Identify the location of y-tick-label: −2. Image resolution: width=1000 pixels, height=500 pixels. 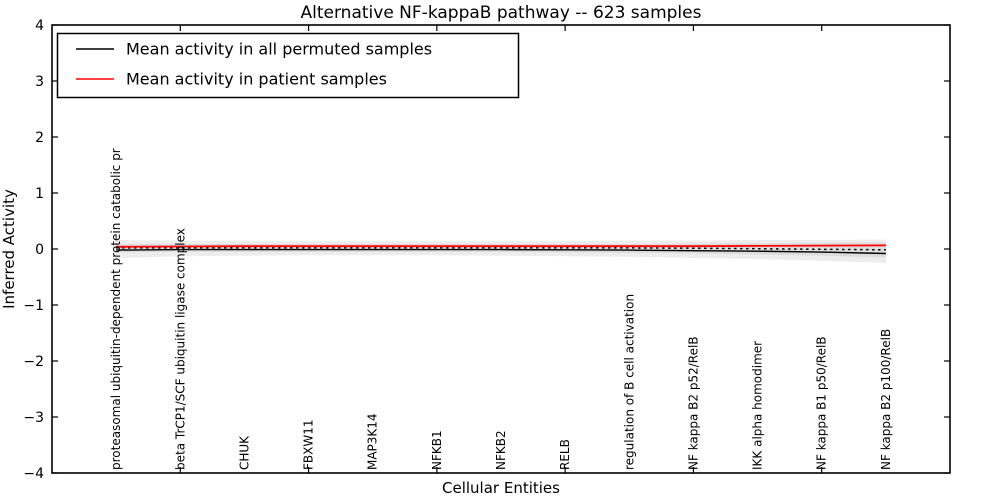
(33, 362).